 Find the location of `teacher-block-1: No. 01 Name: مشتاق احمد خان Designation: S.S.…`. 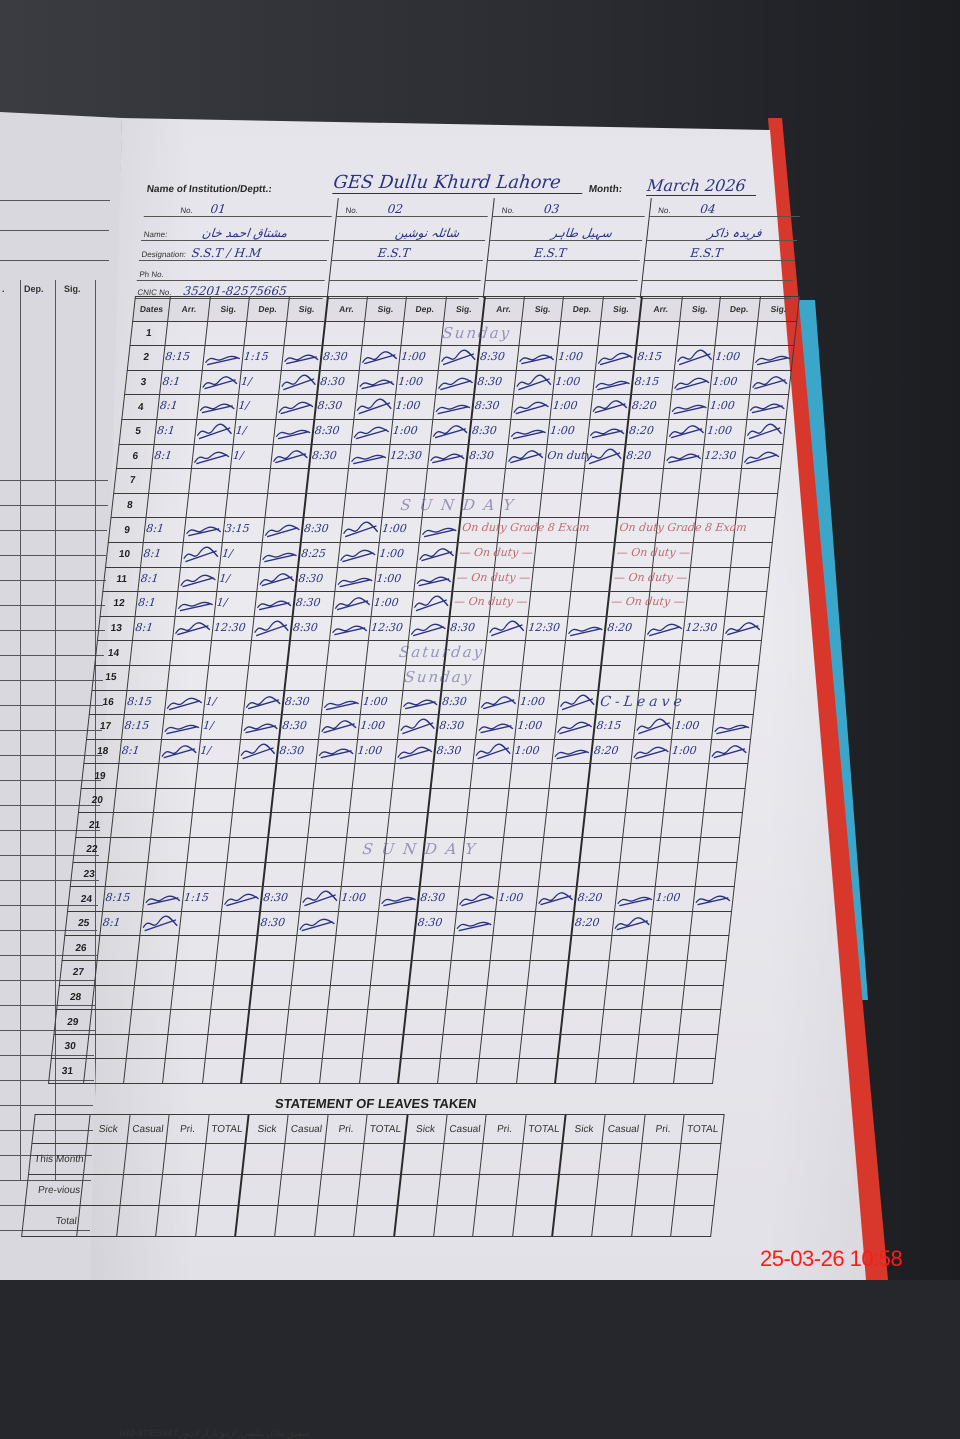

teacher-block-1: No. 01 Name: مشتاق احمد خان Designation: S.S.… is located at coordinates (236, 248).